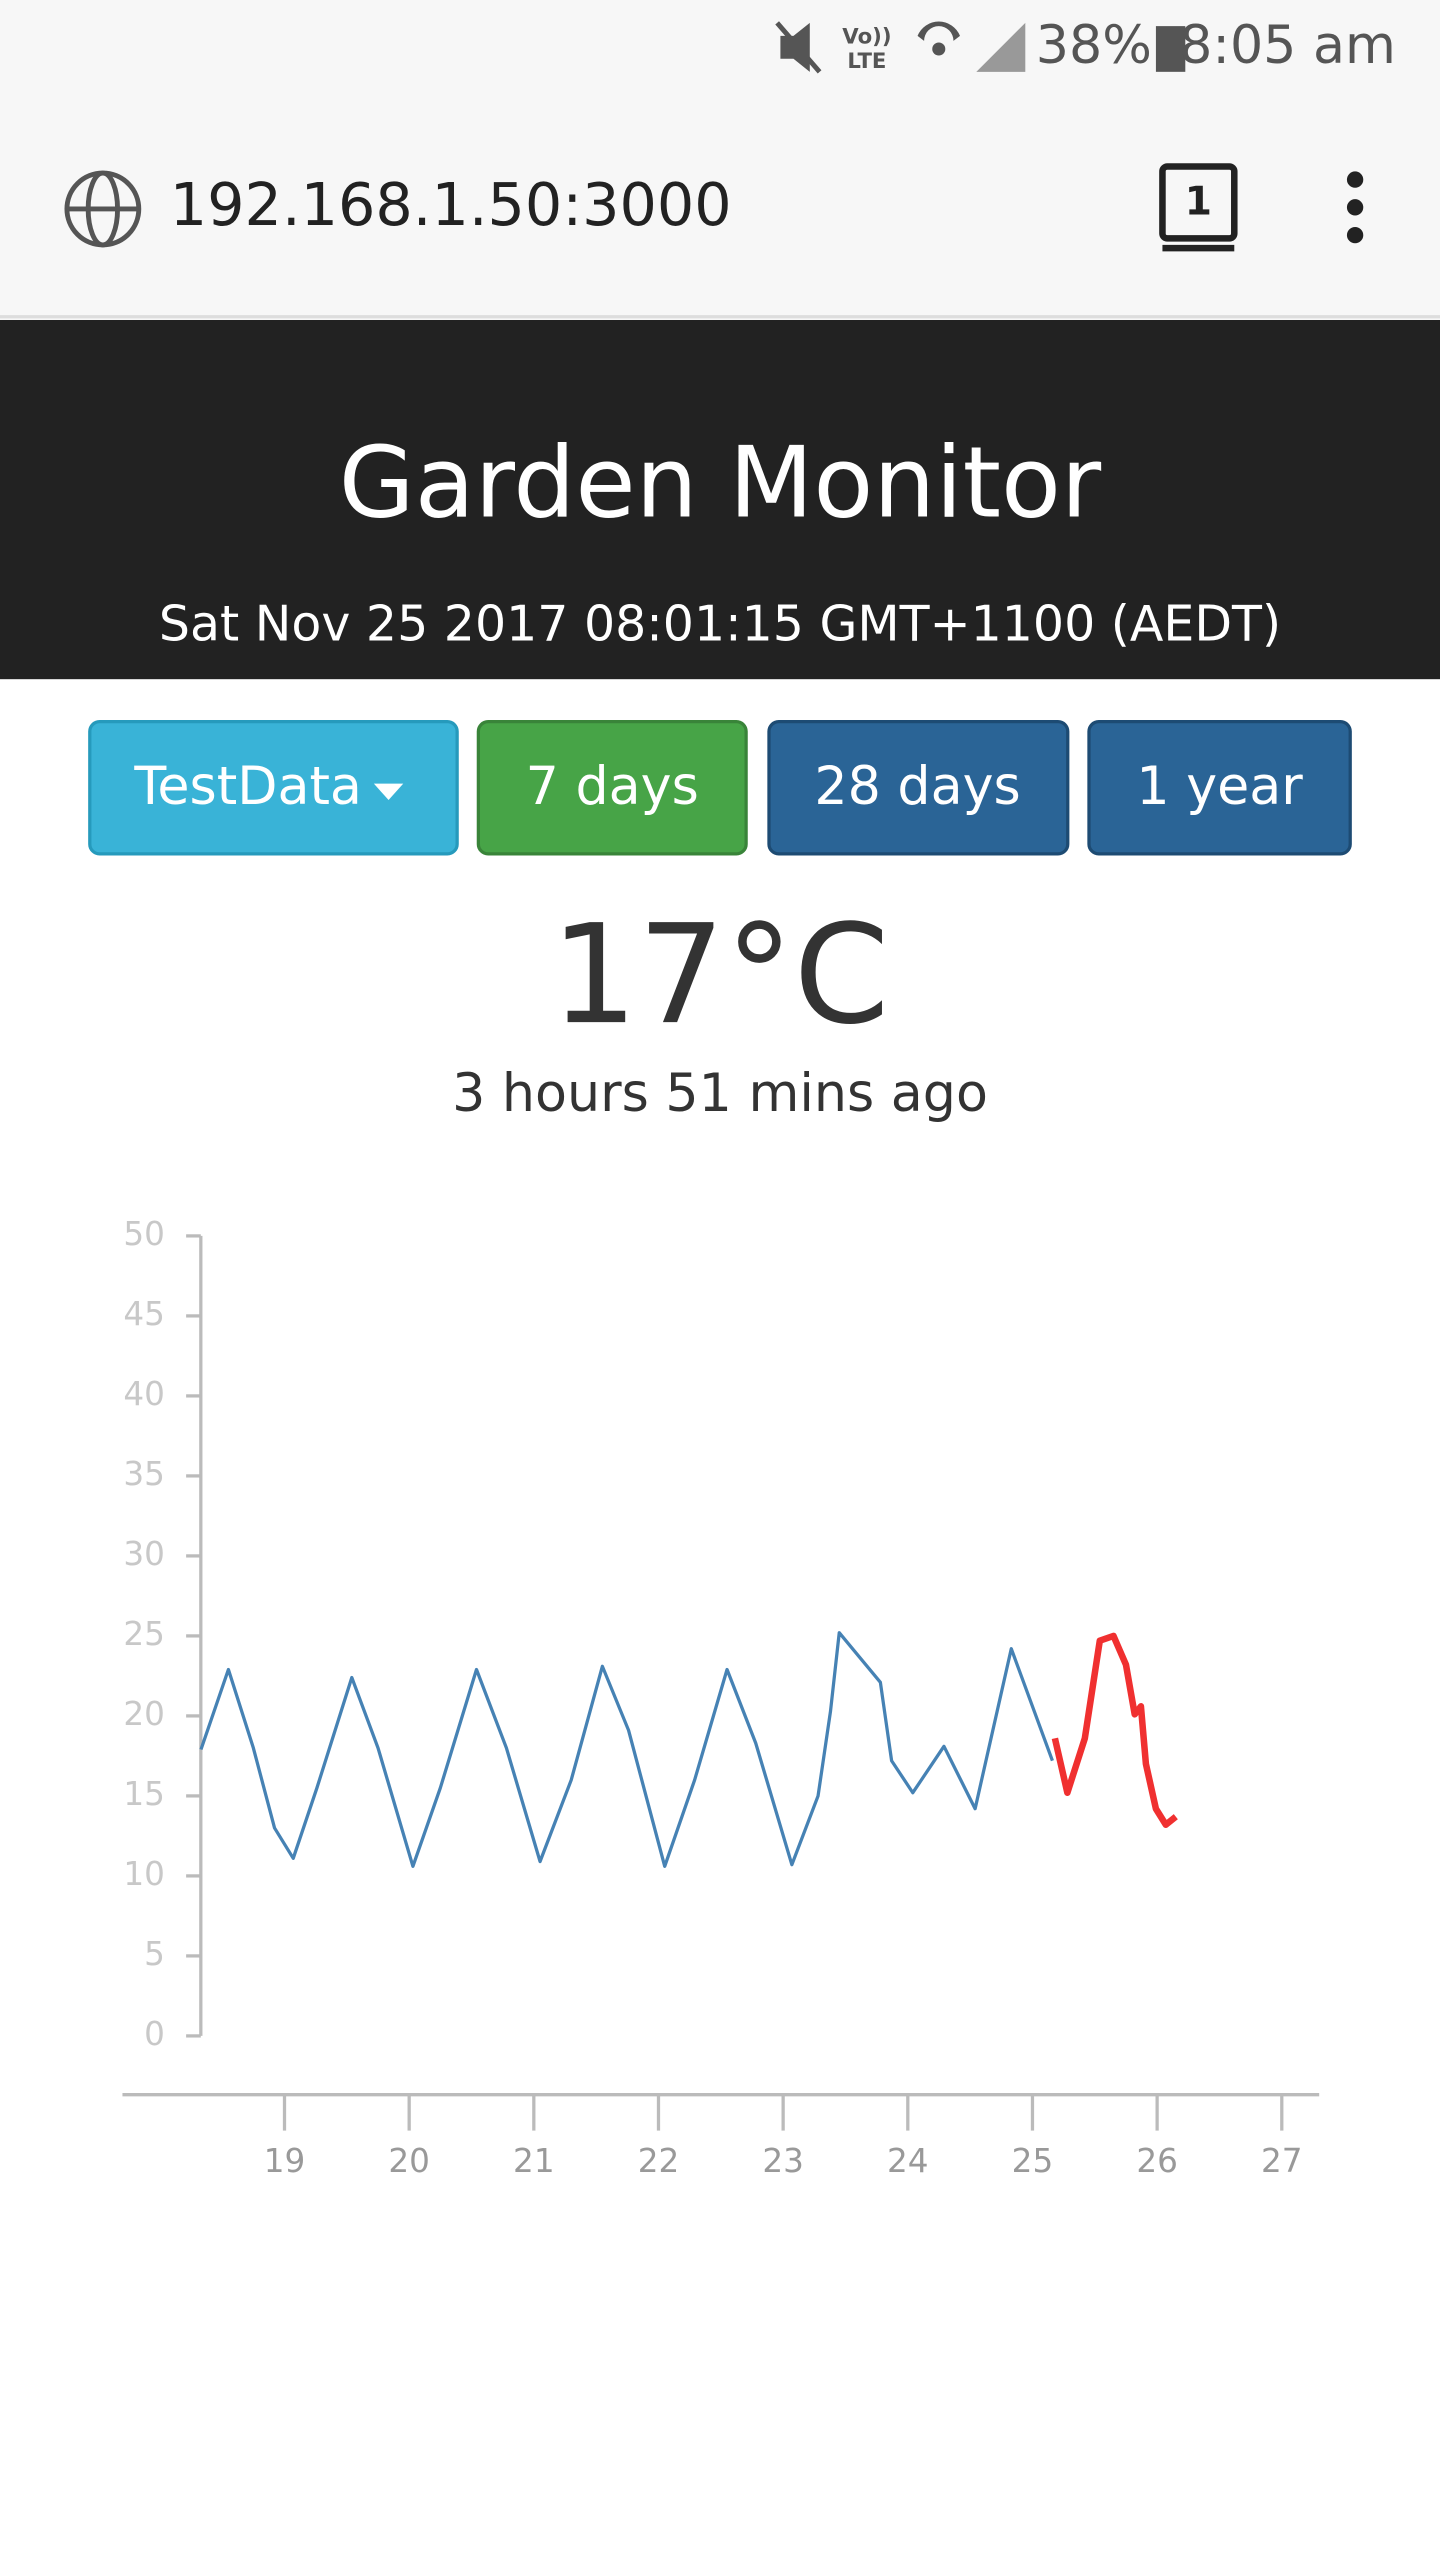 This screenshot has width=1440, height=2560. What do you see at coordinates (144, 1714) in the screenshot?
I see `y-tick-label: 20` at bounding box center [144, 1714].